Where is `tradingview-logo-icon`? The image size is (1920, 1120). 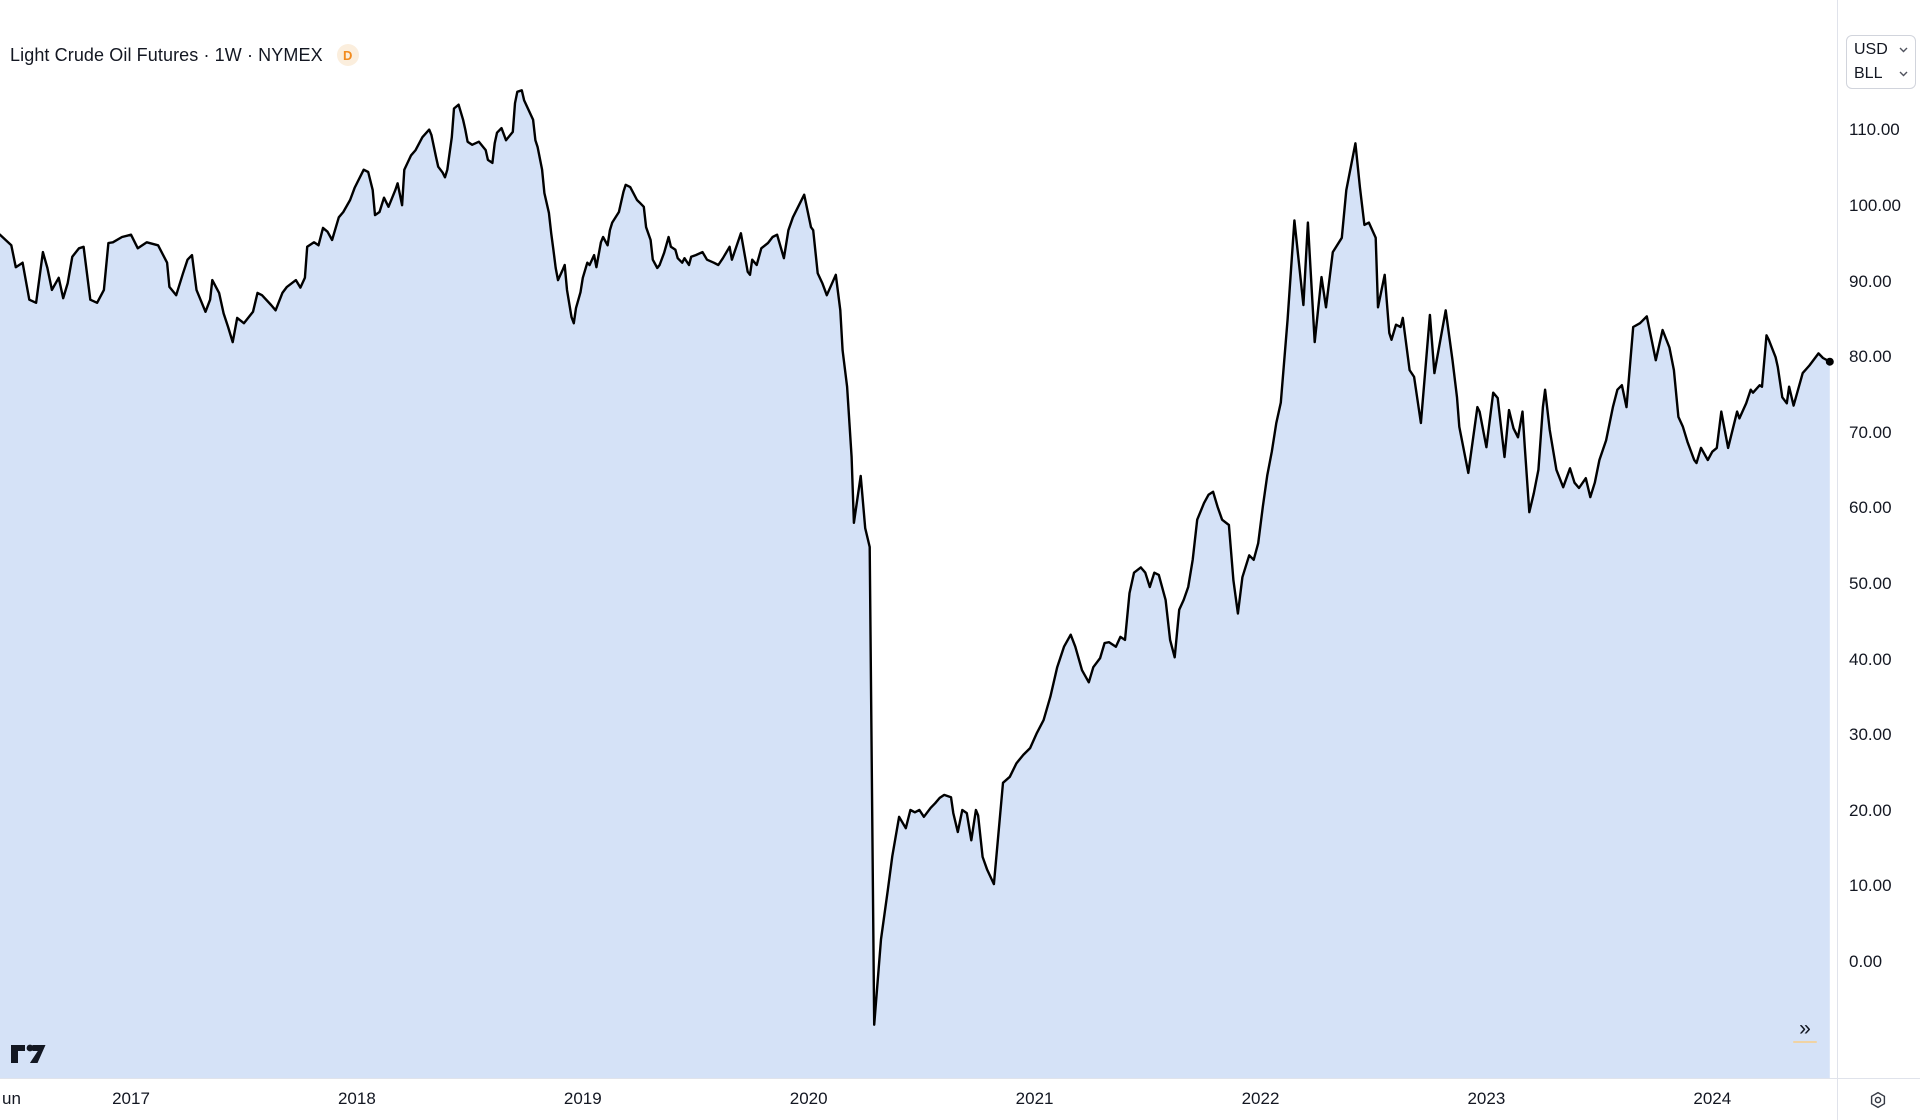
tradingview-logo-icon is located at coordinates (28, 1053).